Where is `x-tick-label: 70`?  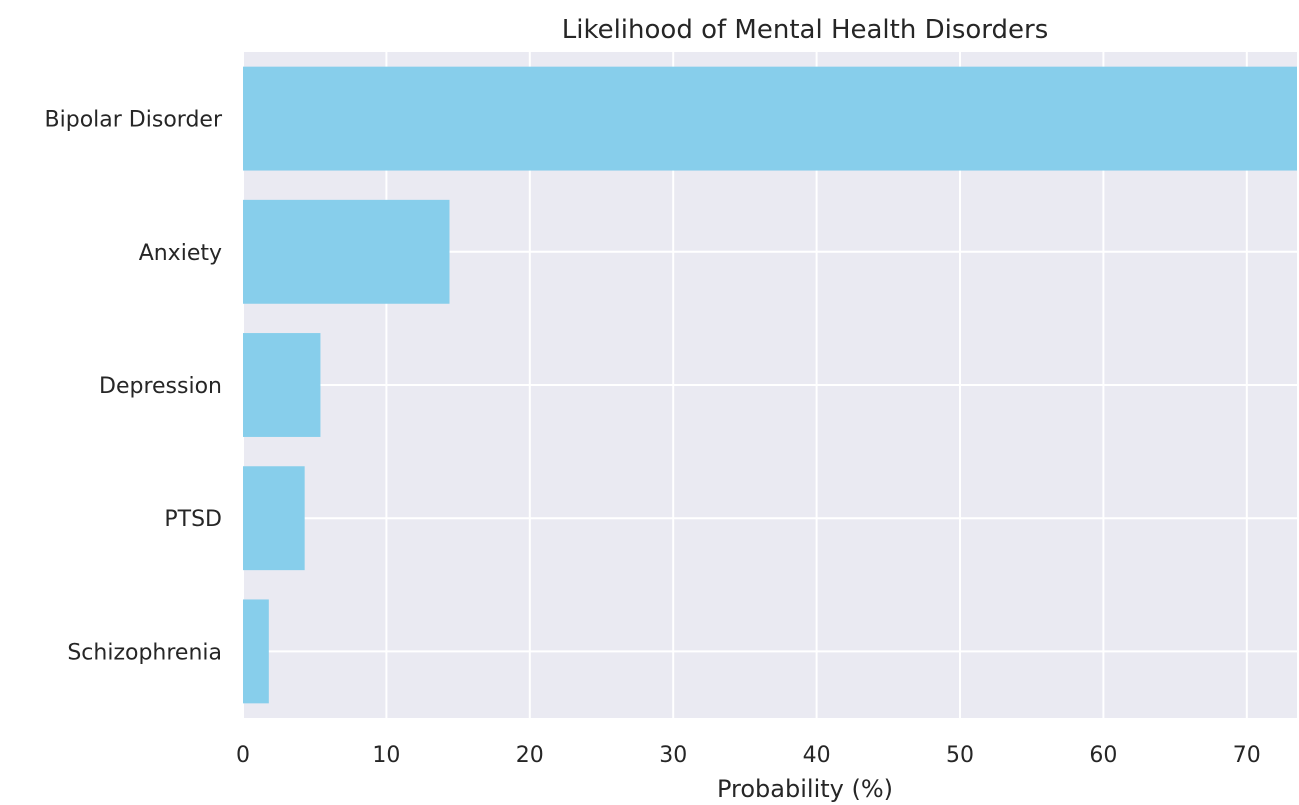
x-tick-label: 70 is located at coordinates (1247, 755).